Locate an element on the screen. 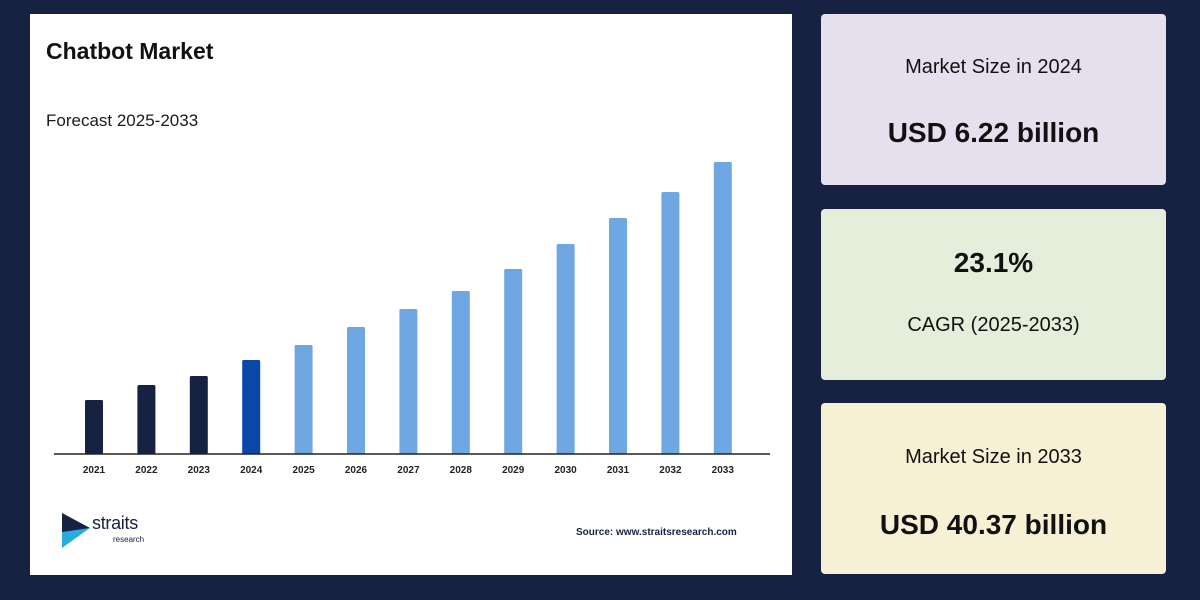 The image size is (1200, 600). bar-2028 is located at coordinates (460, 372).